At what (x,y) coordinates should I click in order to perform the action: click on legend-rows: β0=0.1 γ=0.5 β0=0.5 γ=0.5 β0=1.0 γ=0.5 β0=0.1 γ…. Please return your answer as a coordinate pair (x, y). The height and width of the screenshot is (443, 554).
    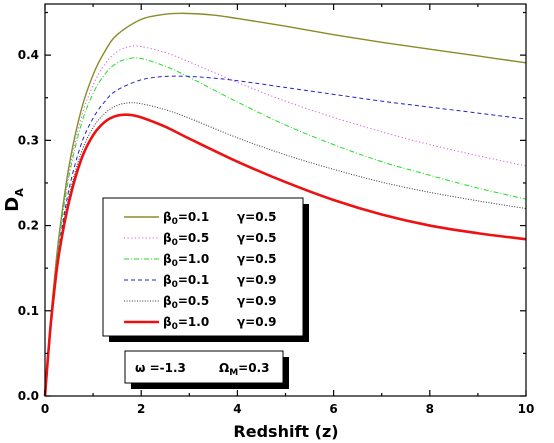
    Looking at the image, I should click on (200, 271).